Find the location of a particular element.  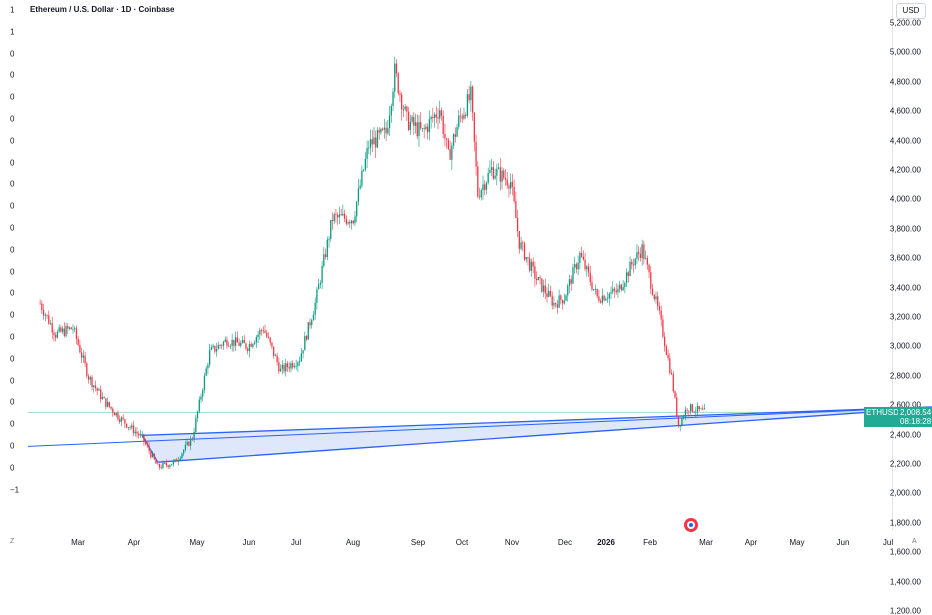

trend-line-drawing is located at coordinates (479, 426).